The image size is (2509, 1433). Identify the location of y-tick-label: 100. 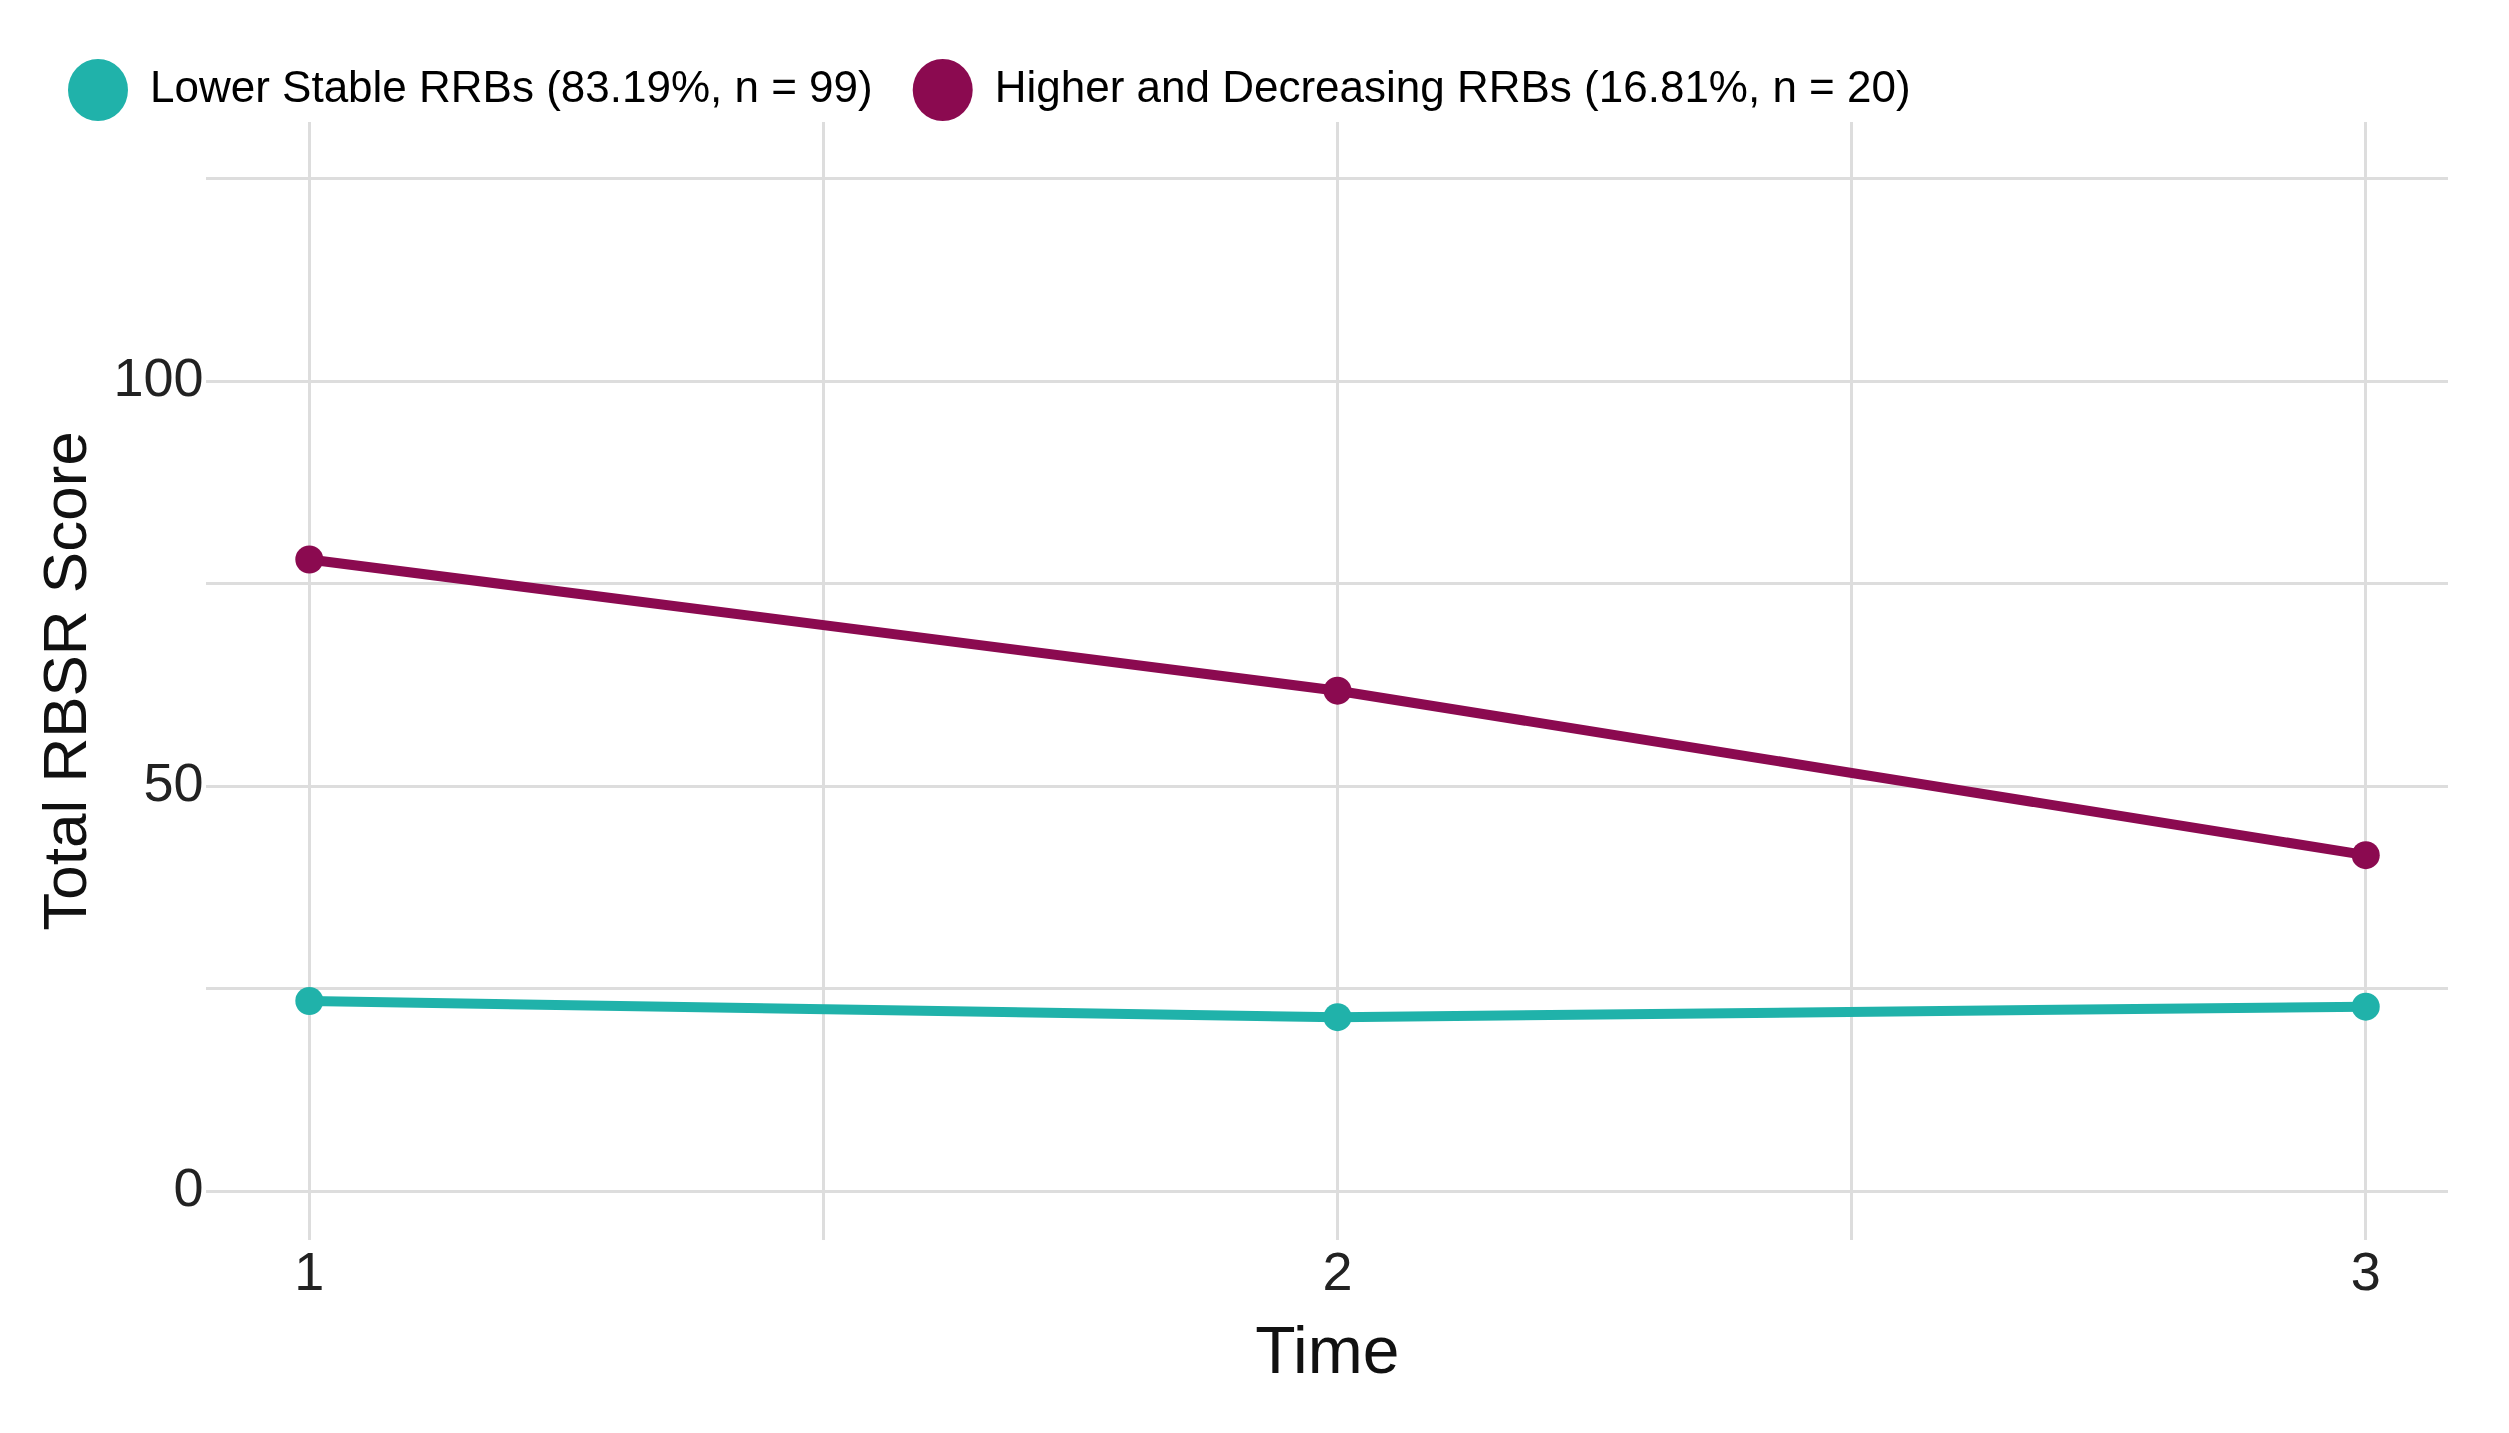
(158, 377).